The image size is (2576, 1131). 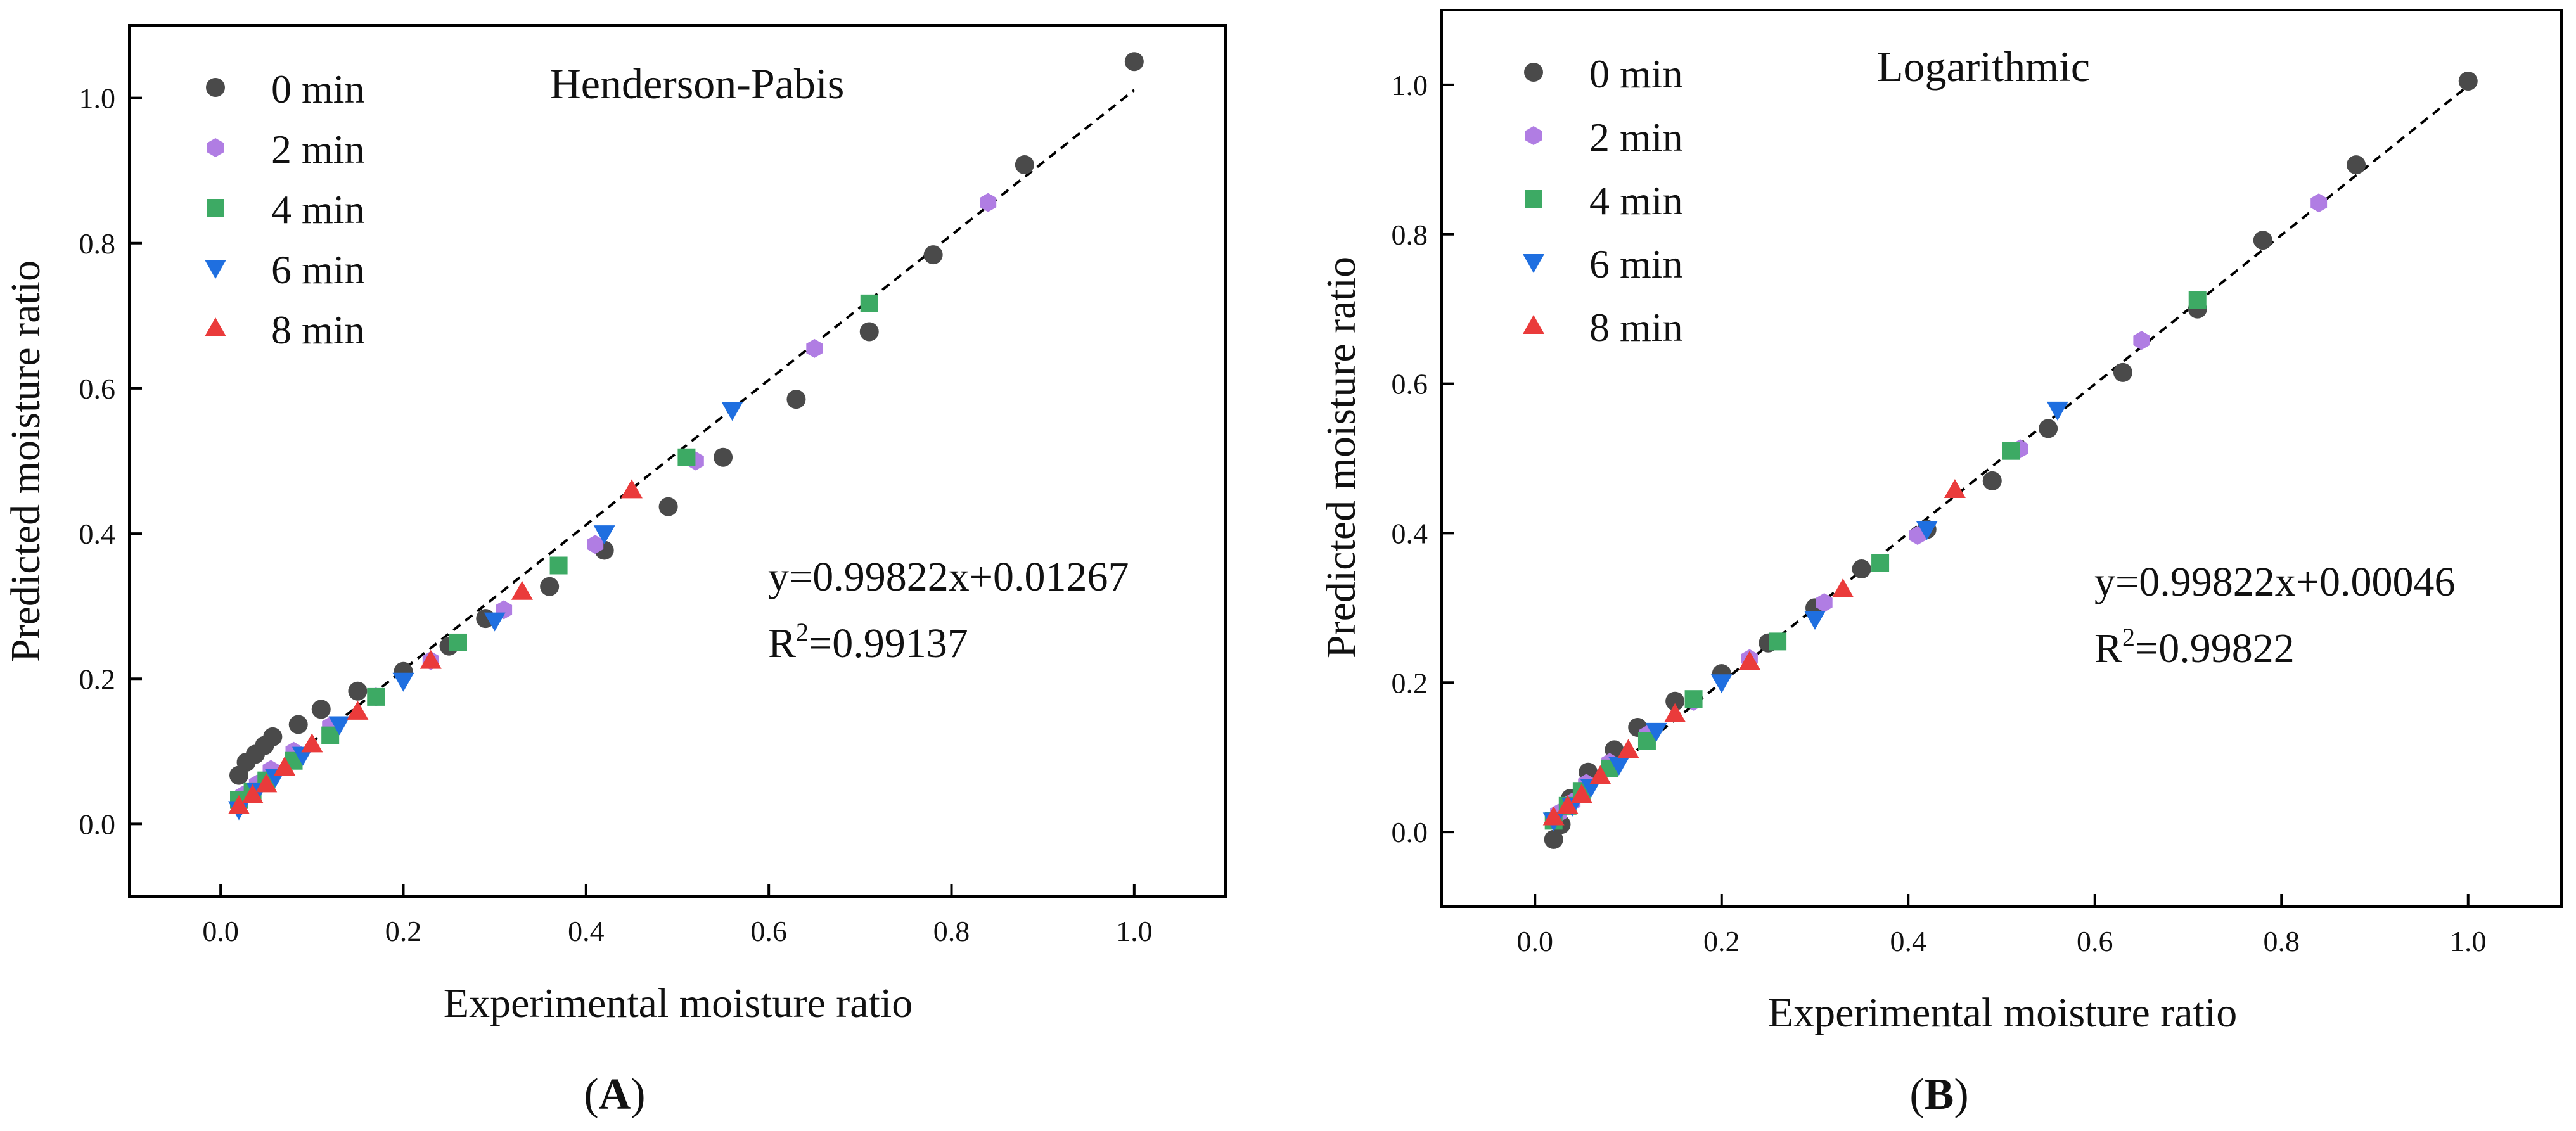 I want to click on panel-label-a-letter: A, so click(x=615, y=1094).